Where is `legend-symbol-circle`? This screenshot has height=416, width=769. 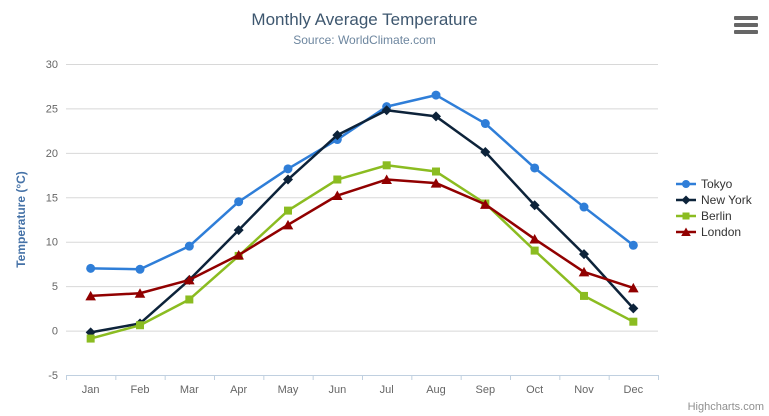
legend-symbol-circle is located at coordinates (686, 184).